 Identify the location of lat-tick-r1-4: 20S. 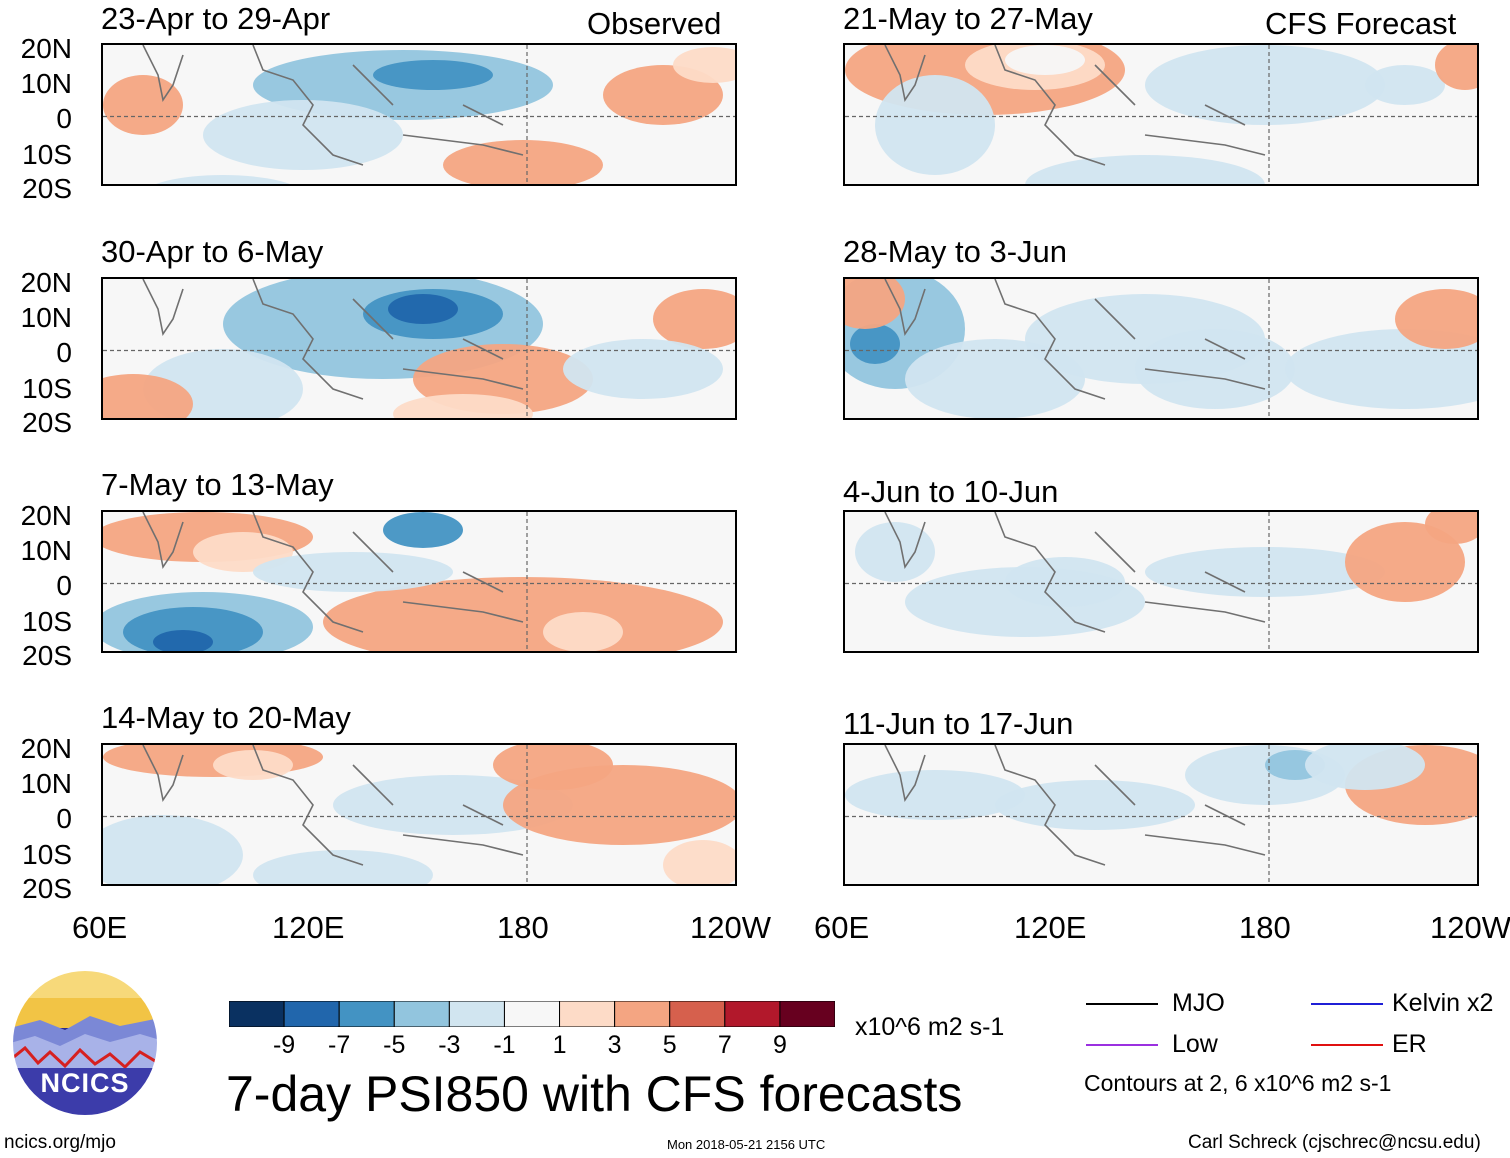
(47, 188).